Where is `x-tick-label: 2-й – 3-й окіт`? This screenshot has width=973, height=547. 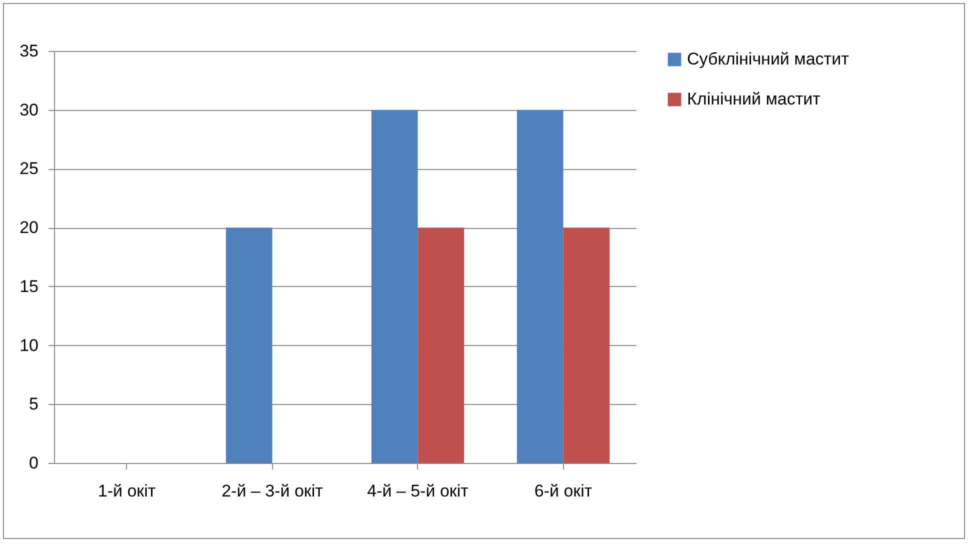
x-tick-label: 2-й – 3-й окіт is located at coordinates (273, 491).